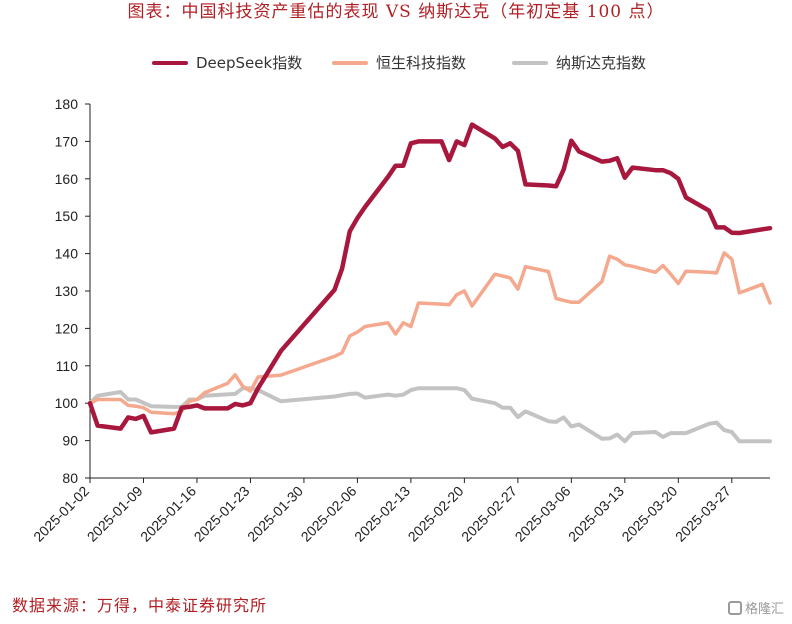 This screenshot has width=792, height=624. I want to click on y-axis-ticks: 80 90 100 110 120 130 140 150 160 170 180, so click(72, 291).